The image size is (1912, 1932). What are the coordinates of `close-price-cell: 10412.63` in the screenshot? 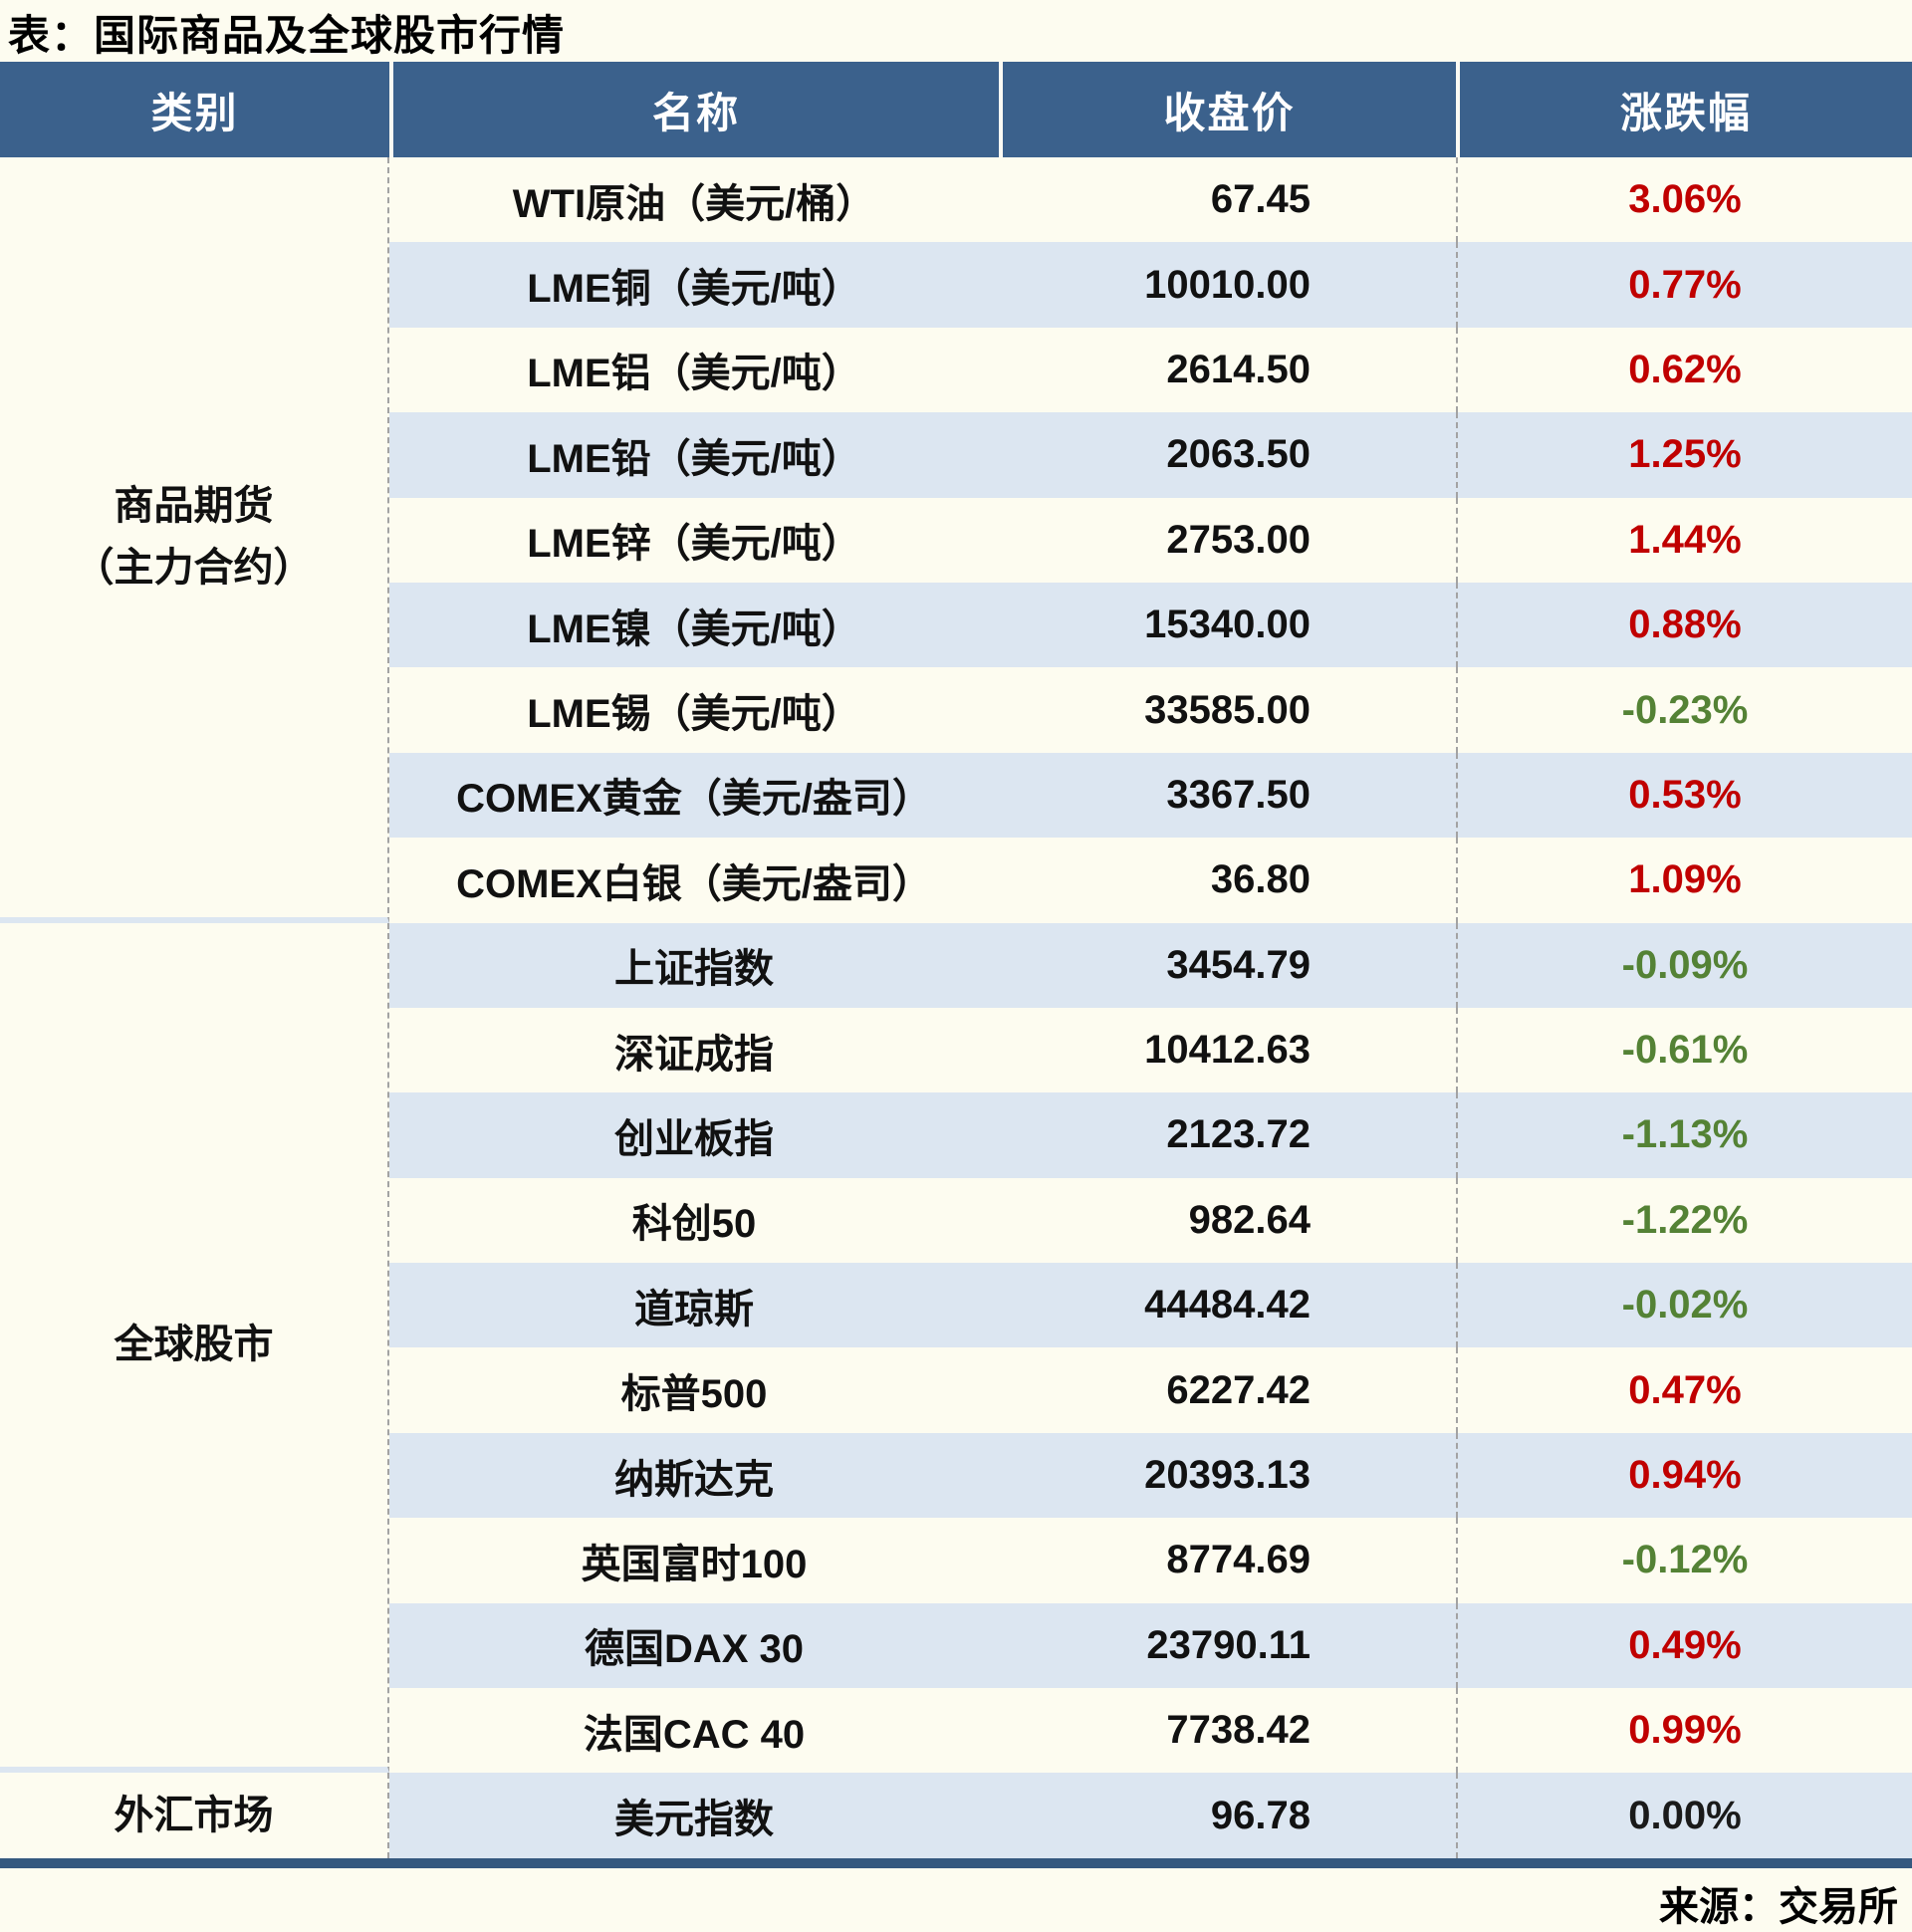 It's located at (1227, 1051).